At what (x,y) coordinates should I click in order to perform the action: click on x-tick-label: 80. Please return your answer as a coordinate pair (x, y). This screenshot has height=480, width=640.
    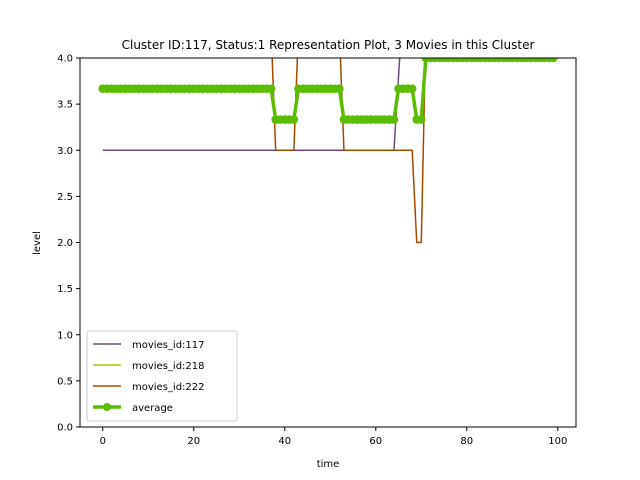
    Looking at the image, I should click on (466, 441).